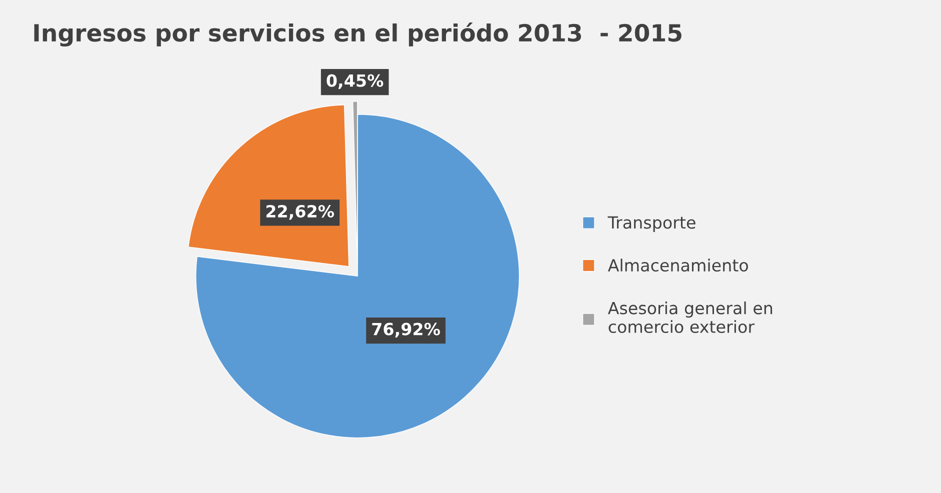 The width and height of the screenshot is (941, 493). Describe the element at coordinates (355, 82) in the screenshot. I see `data-label: 0,45%` at that location.